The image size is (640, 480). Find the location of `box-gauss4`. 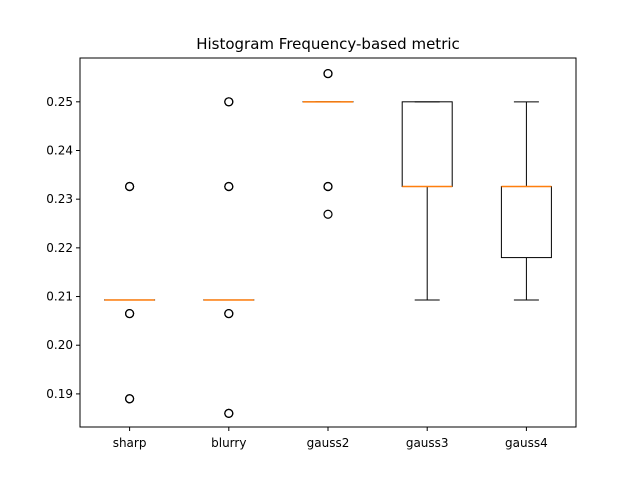

box-gauss4 is located at coordinates (526, 201).